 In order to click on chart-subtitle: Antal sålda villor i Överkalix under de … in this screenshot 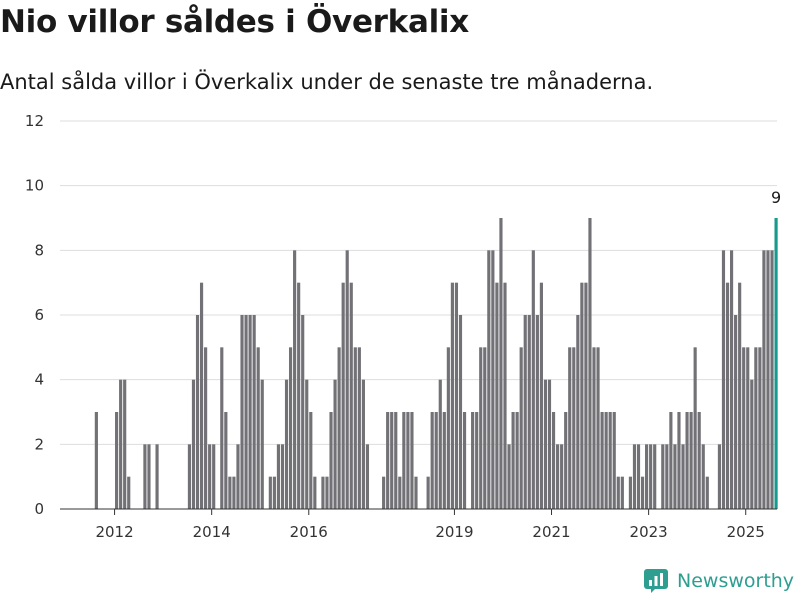, I will do `click(327, 82)`.